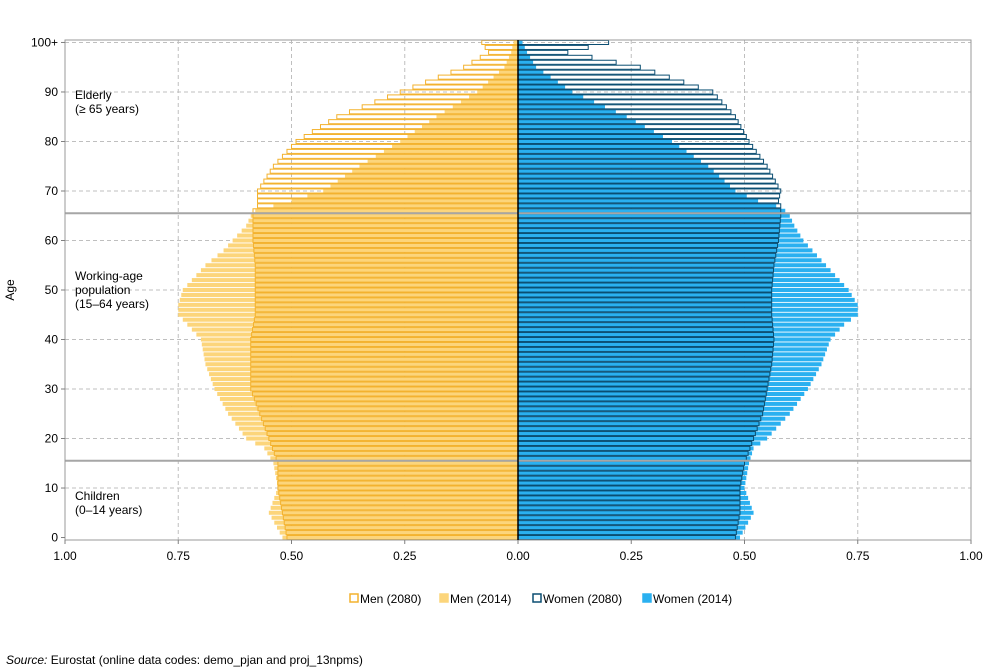  Describe the element at coordinates (102, 290) in the screenshot. I see `age-group-label: population` at that location.